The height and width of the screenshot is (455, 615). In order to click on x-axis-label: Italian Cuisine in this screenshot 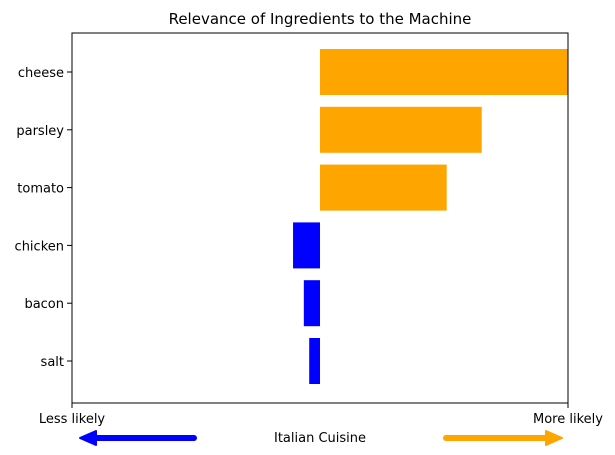, I will do `click(320, 438)`.